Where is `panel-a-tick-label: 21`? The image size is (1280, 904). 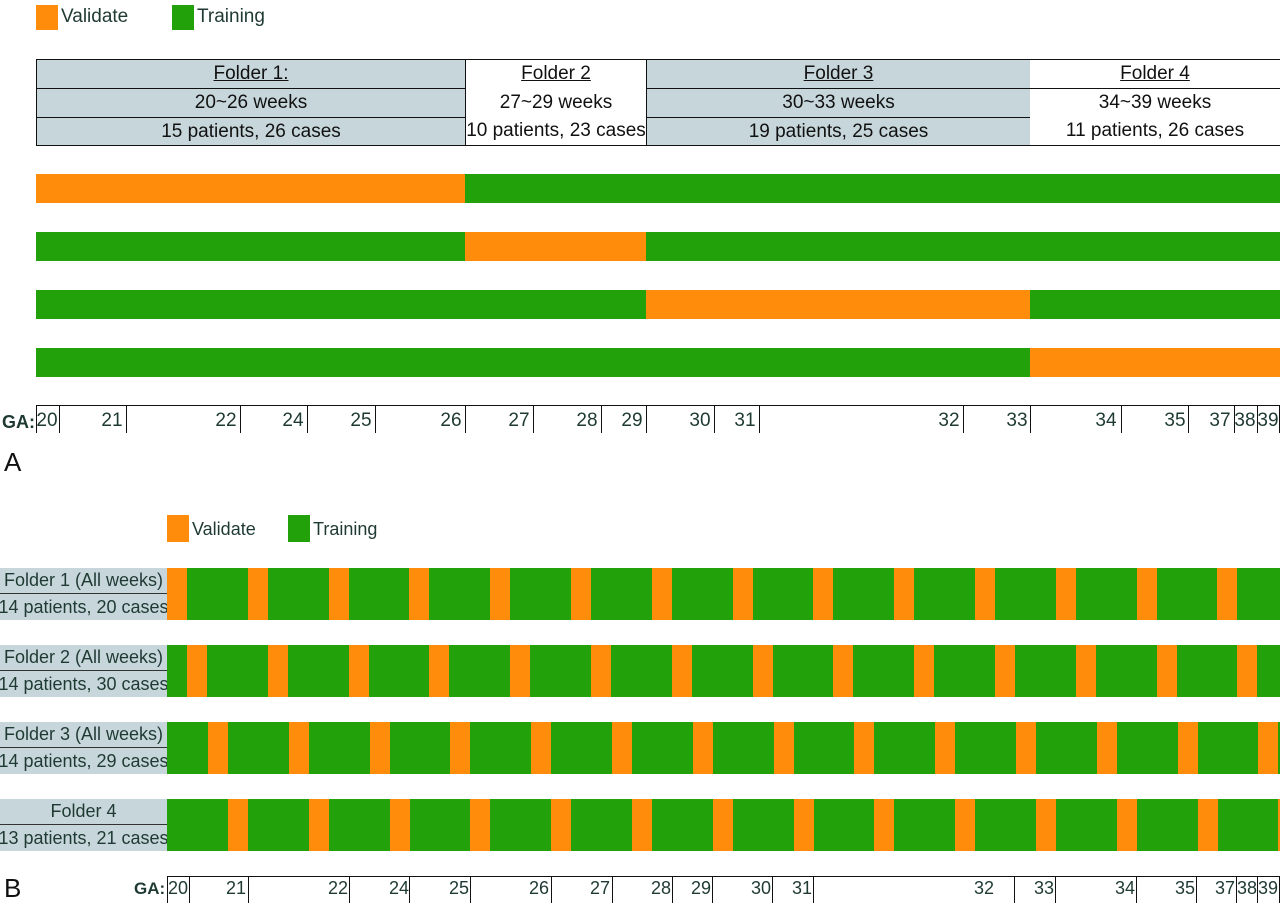 panel-a-tick-label: 21 is located at coordinates (112, 420).